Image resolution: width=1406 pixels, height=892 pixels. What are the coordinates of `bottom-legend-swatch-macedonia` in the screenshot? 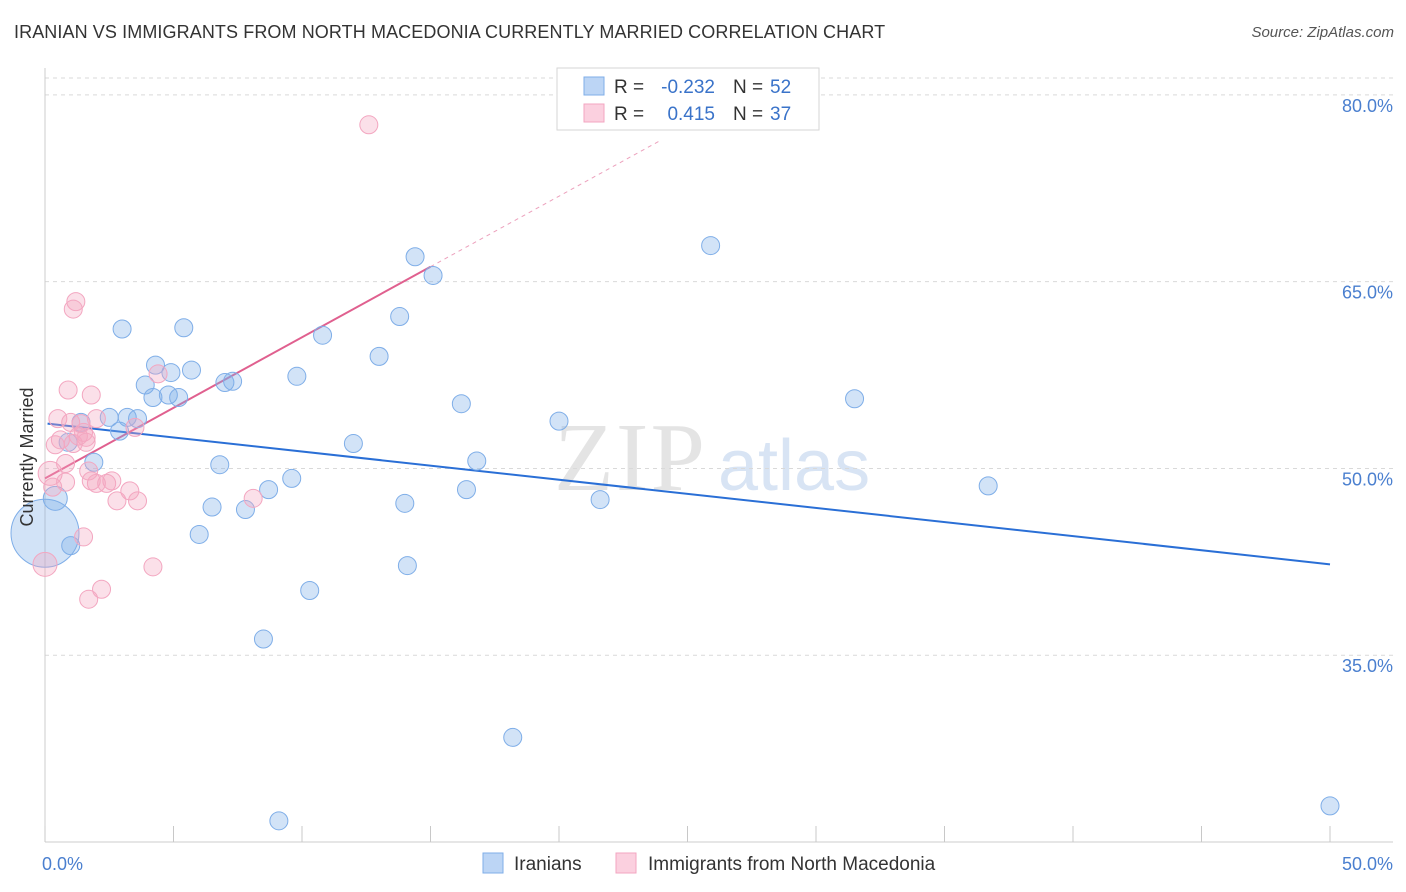 It's located at (626, 863).